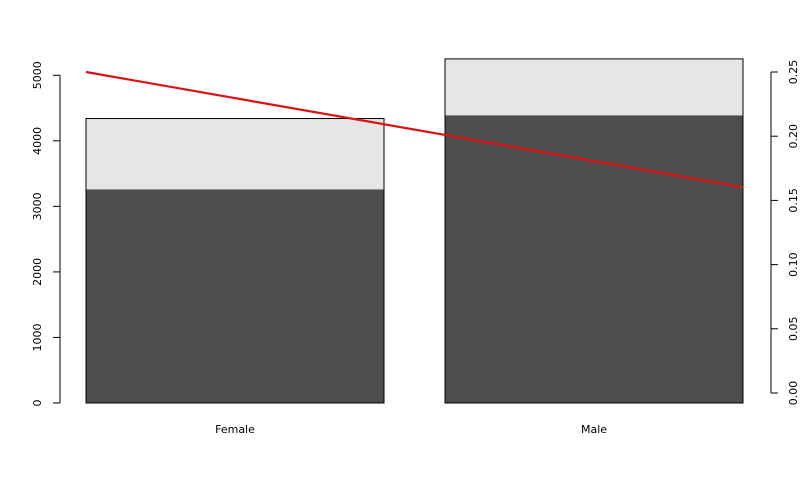  Describe the element at coordinates (785, 233) in the screenshot. I see `right-axis: 0.00 0.05 0.10 0.15 0.20 0.25` at that location.